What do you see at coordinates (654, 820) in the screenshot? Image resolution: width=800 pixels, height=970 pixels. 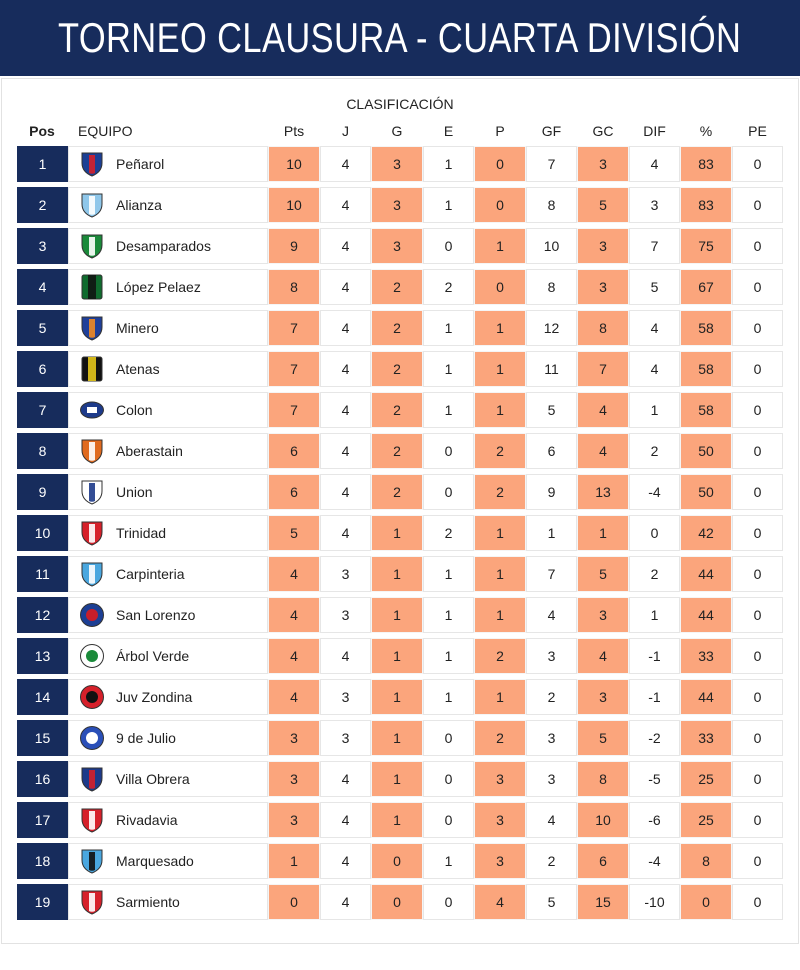 I see `dif-cell: -6` at bounding box center [654, 820].